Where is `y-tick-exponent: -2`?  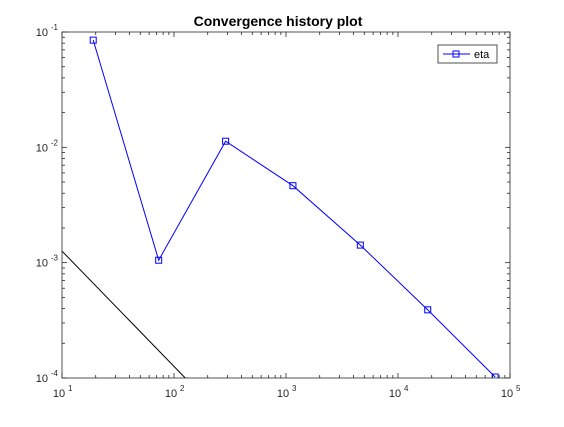 y-tick-exponent: -2 is located at coordinates (55, 142).